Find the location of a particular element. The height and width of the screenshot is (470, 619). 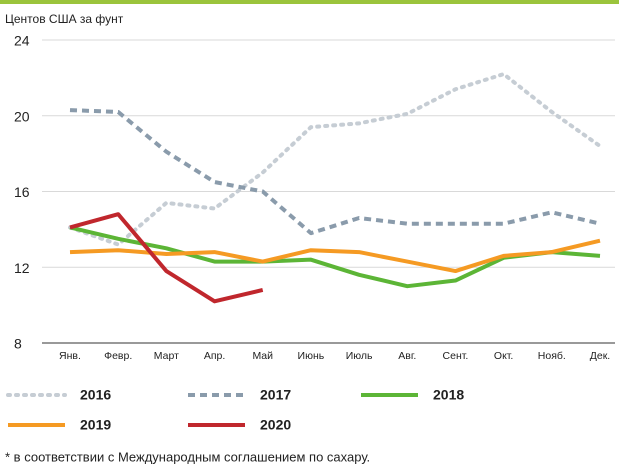

x-tick-label: Май is located at coordinates (262, 356).